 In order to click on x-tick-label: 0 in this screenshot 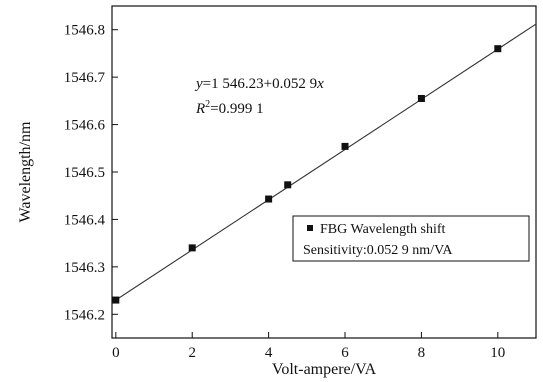, I will do `click(116, 353)`.